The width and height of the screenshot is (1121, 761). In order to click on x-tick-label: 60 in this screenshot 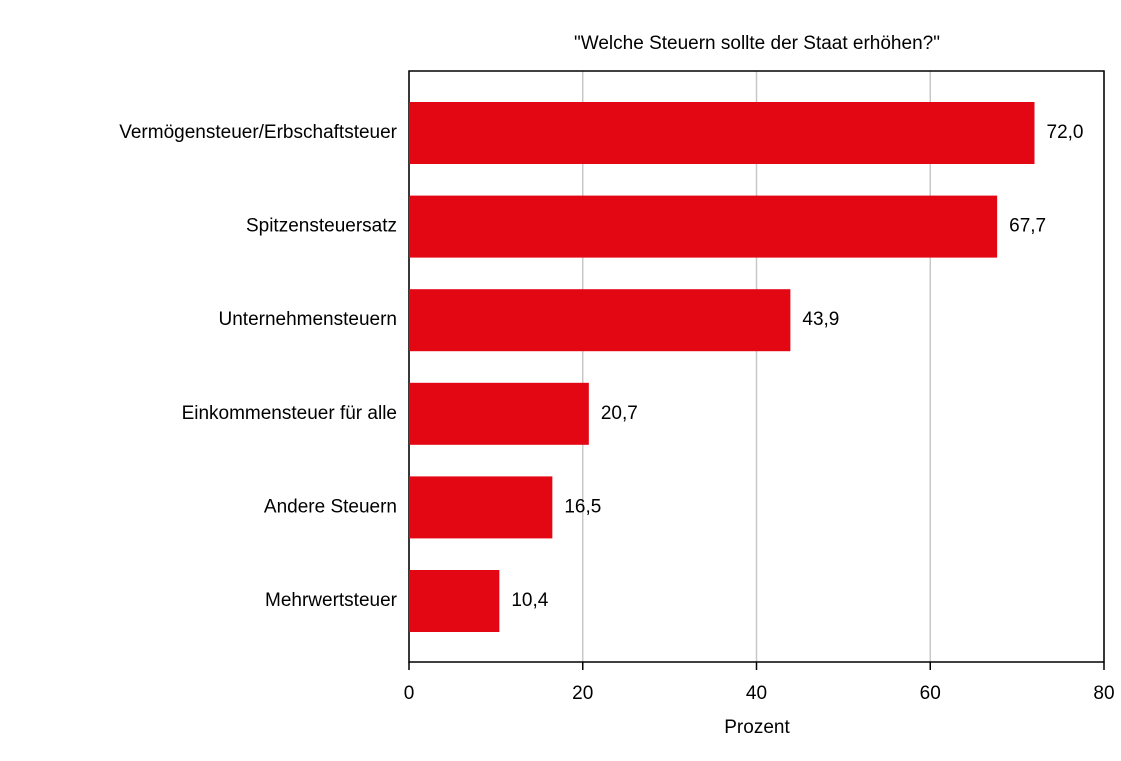, I will do `click(930, 693)`.